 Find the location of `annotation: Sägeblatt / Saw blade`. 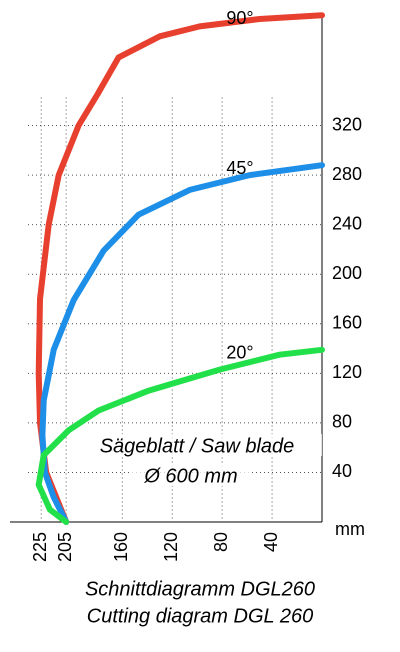

annotation: Sägeblatt / Saw blade is located at coordinates (197, 446).